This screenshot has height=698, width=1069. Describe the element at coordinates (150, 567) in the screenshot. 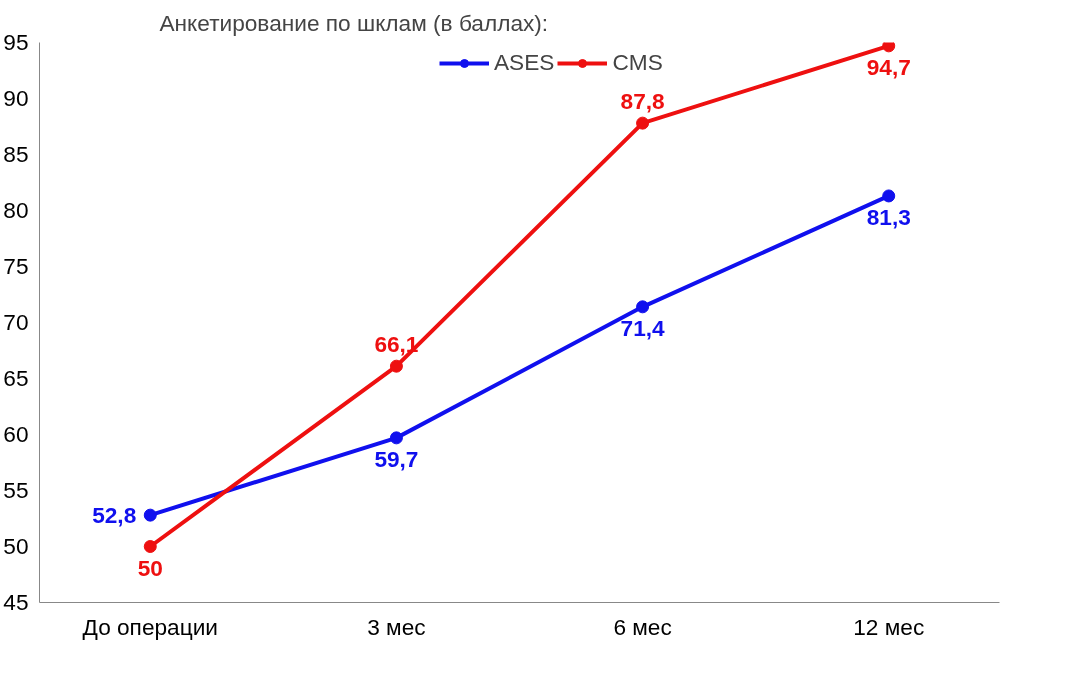

I see `data-label: 50` at that location.